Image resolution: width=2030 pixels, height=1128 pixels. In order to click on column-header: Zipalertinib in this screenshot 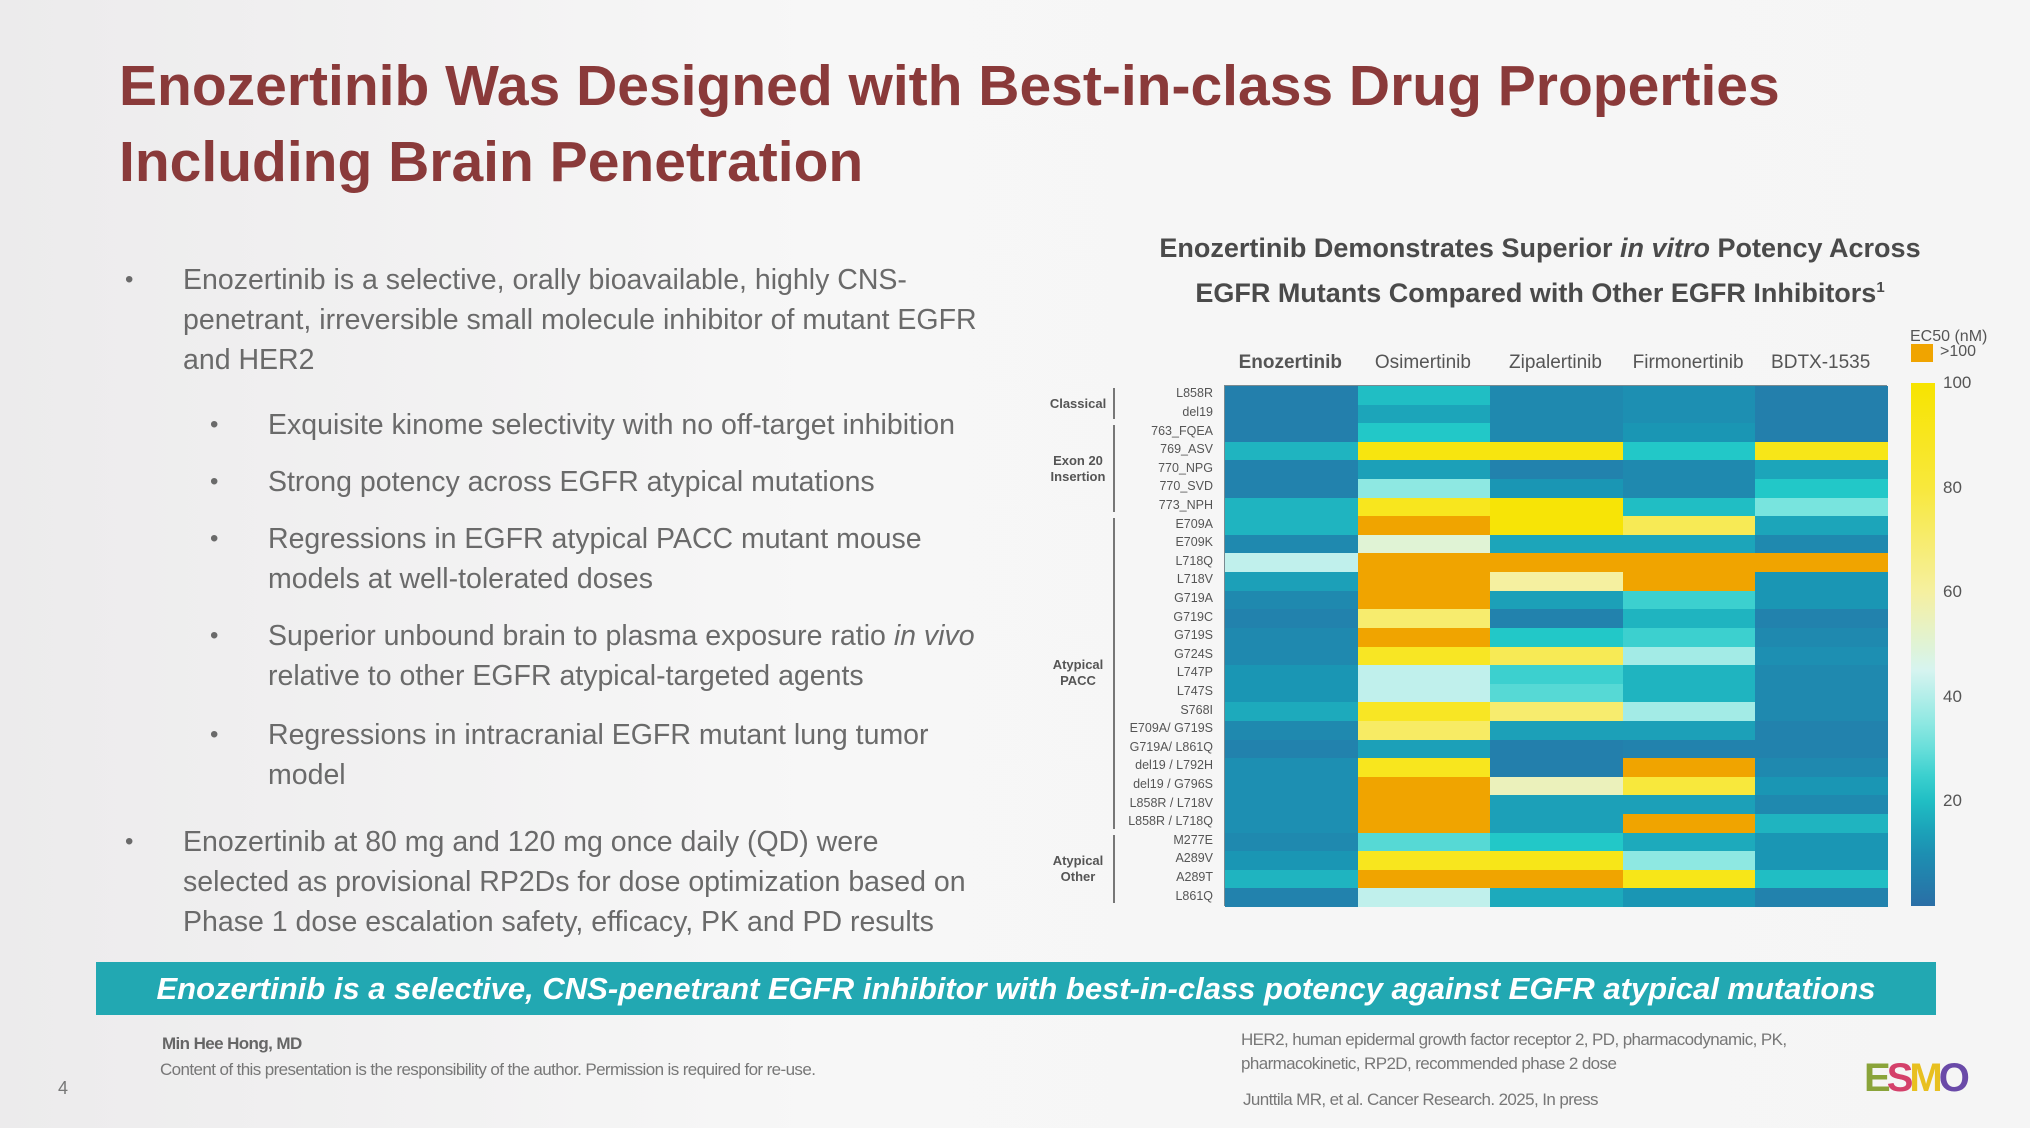, I will do `click(1555, 362)`.